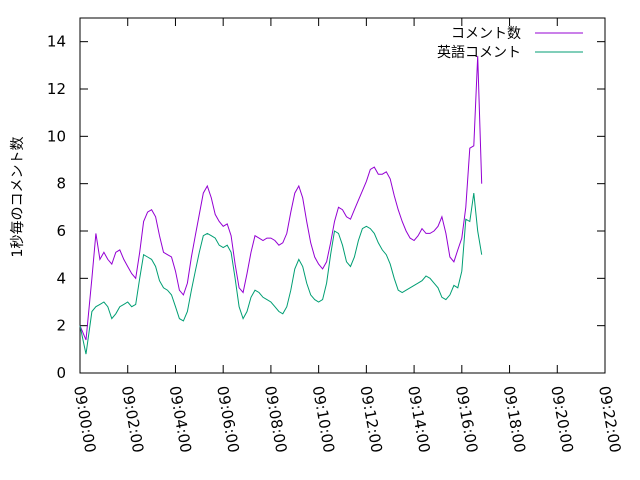 This screenshot has width=640, height=480. Describe the element at coordinates (418, 419) in the screenshot. I see `x-tick-label: 09:14:00` at that location.